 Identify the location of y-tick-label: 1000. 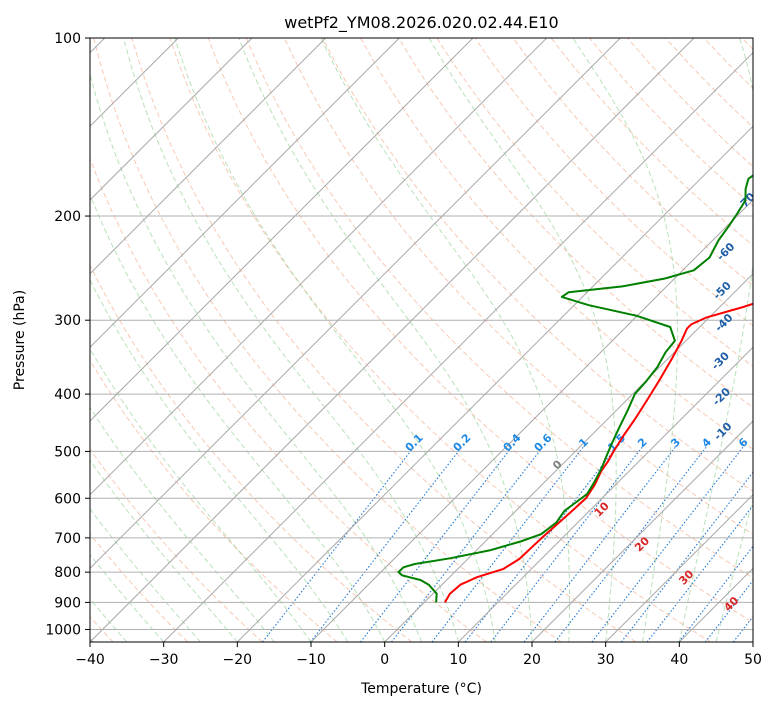
(63, 630).